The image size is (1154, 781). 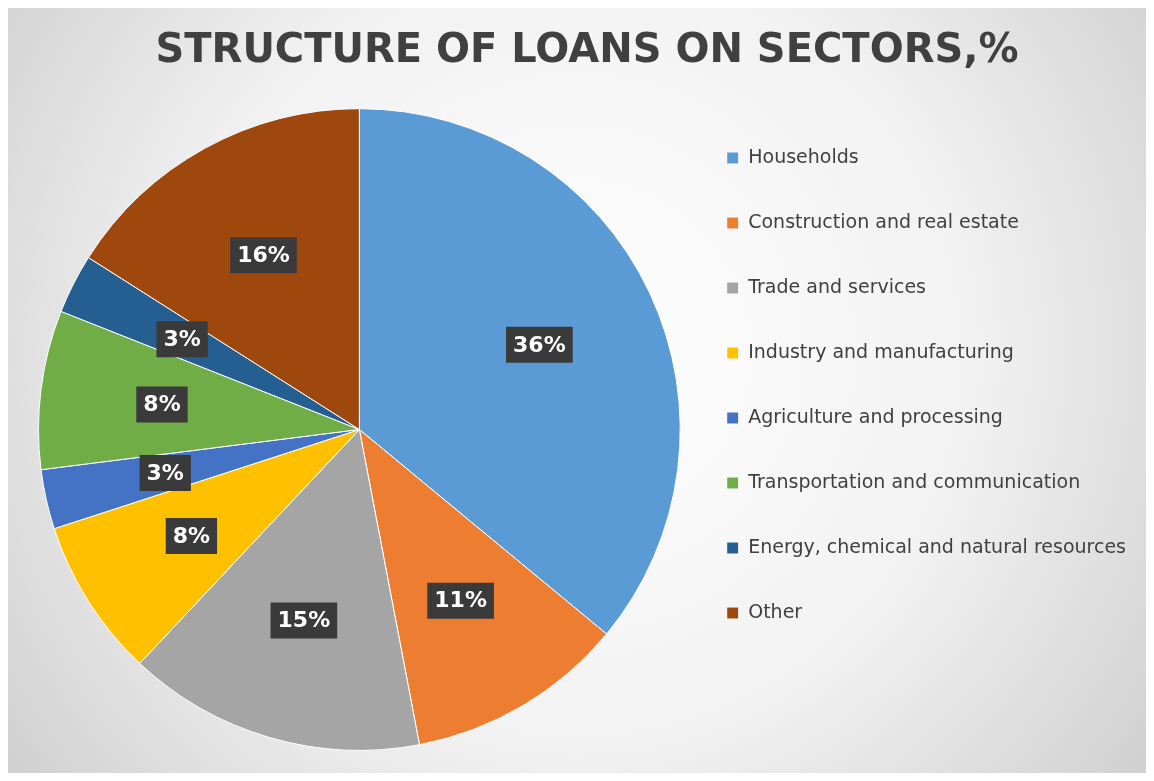 What do you see at coordinates (460, 600) in the screenshot?
I see `data-label: 11%` at bounding box center [460, 600].